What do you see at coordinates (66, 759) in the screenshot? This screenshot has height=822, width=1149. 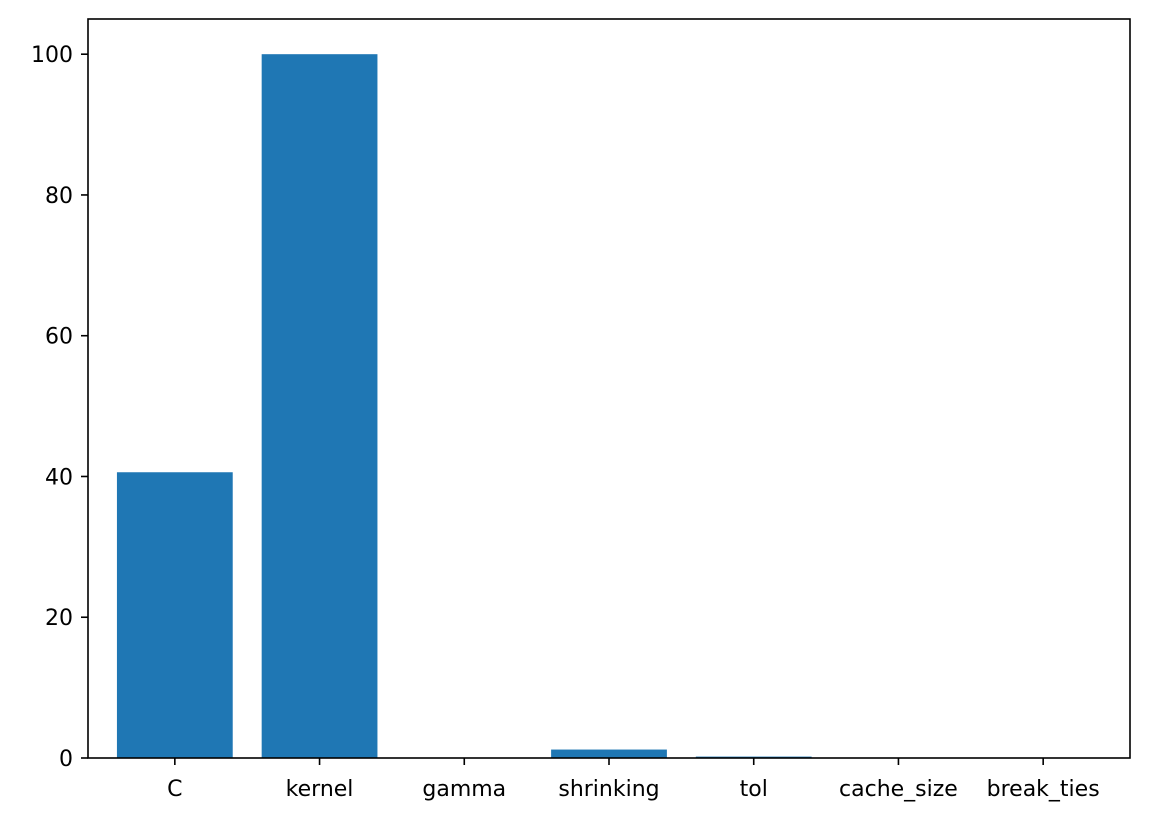 I see `y-tick-label: 0` at bounding box center [66, 759].